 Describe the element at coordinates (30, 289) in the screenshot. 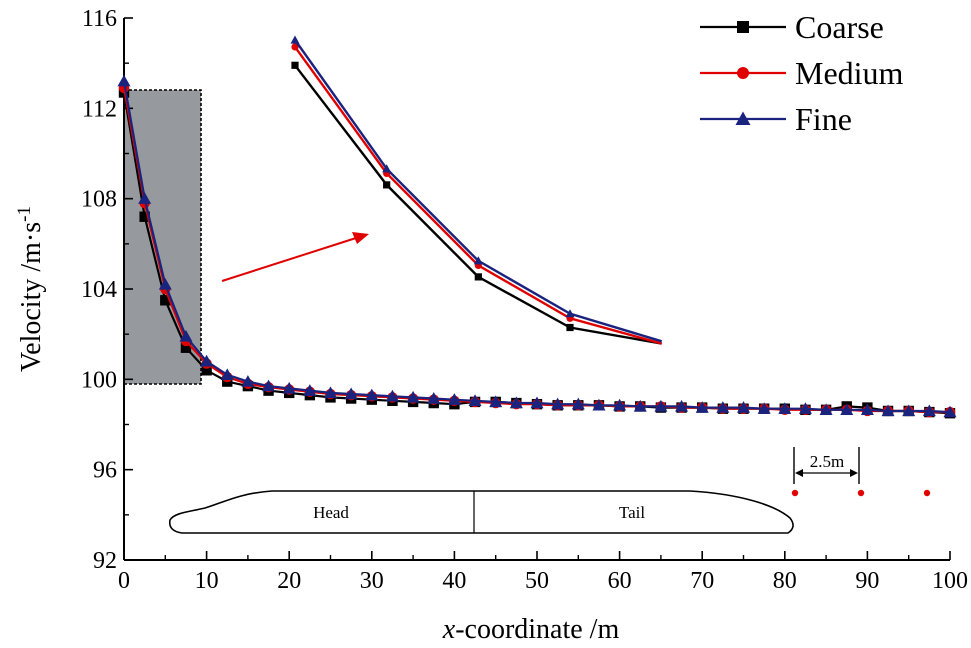

I see `y-axis-title: Velocity /m·s-1` at that location.